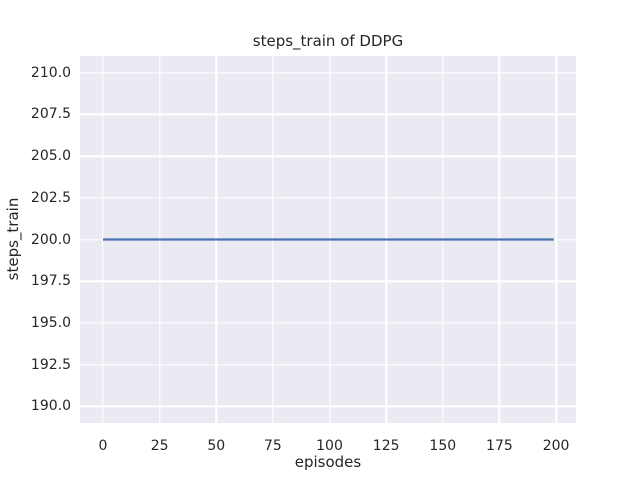 This screenshot has height=480, width=640. What do you see at coordinates (272, 446) in the screenshot?
I see `x-tick-label: 75` at bounding box center [272, 446].